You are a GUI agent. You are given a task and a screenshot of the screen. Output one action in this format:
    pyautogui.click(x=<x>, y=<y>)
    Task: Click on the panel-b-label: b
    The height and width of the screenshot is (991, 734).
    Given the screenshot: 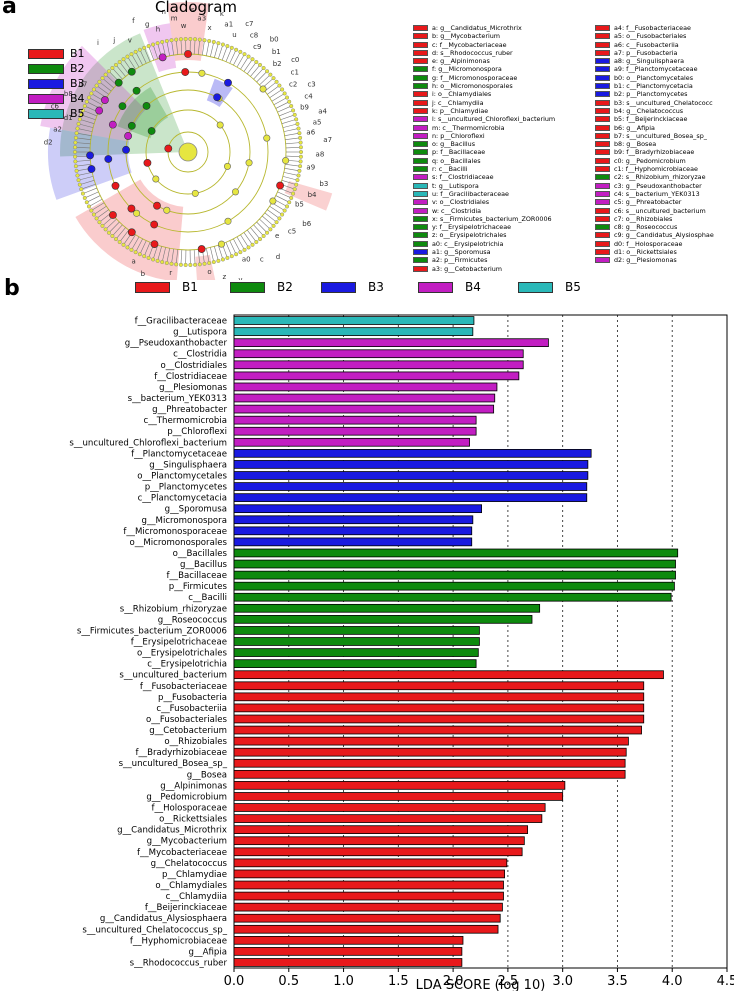 What is the action you would take?
    pyautogui.click(x=12, y=288)
    